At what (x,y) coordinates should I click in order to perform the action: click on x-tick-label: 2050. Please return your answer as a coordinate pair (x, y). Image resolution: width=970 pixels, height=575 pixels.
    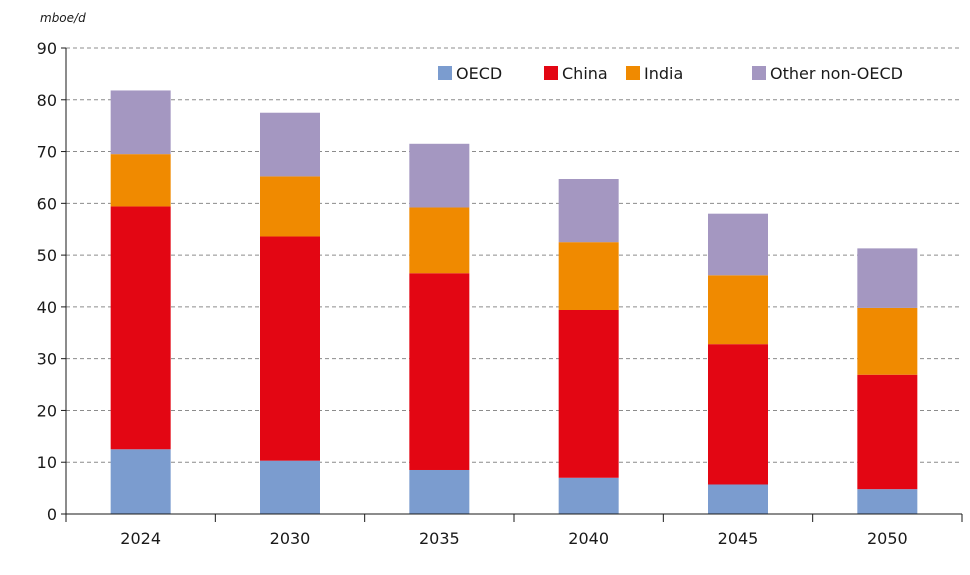
    Looking at the image, I should click on (887, 538).